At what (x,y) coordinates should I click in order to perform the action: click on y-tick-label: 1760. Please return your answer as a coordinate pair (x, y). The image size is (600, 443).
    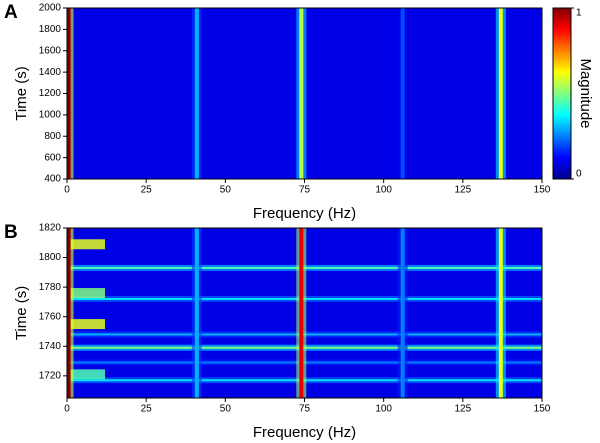
    Looking at the image, I should click on (50, 316).